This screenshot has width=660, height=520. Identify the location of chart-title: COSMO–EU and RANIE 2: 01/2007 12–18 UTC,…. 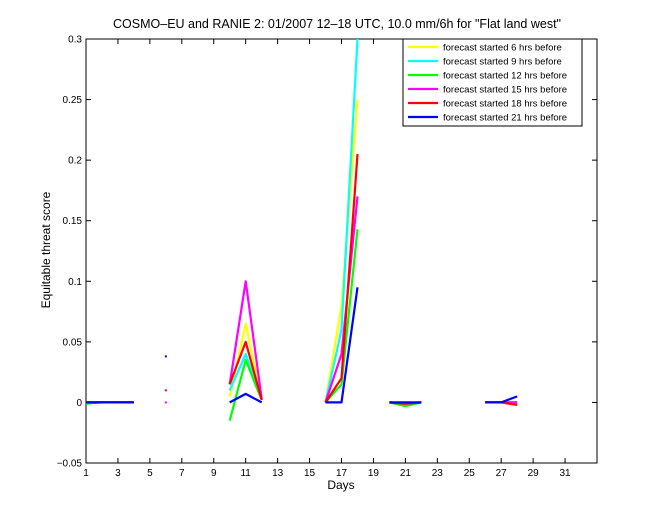
(337, 24).